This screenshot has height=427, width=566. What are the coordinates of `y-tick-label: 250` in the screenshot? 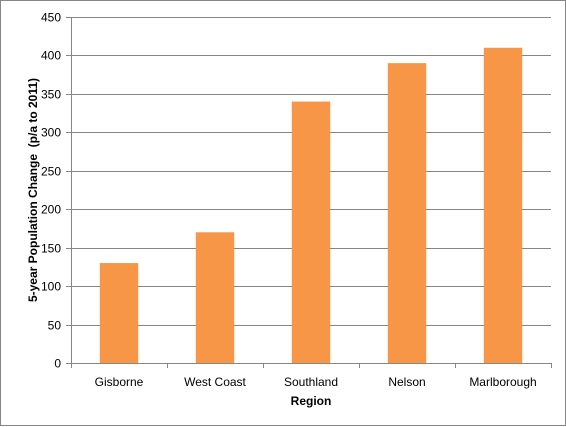 It's located at (51, 172).